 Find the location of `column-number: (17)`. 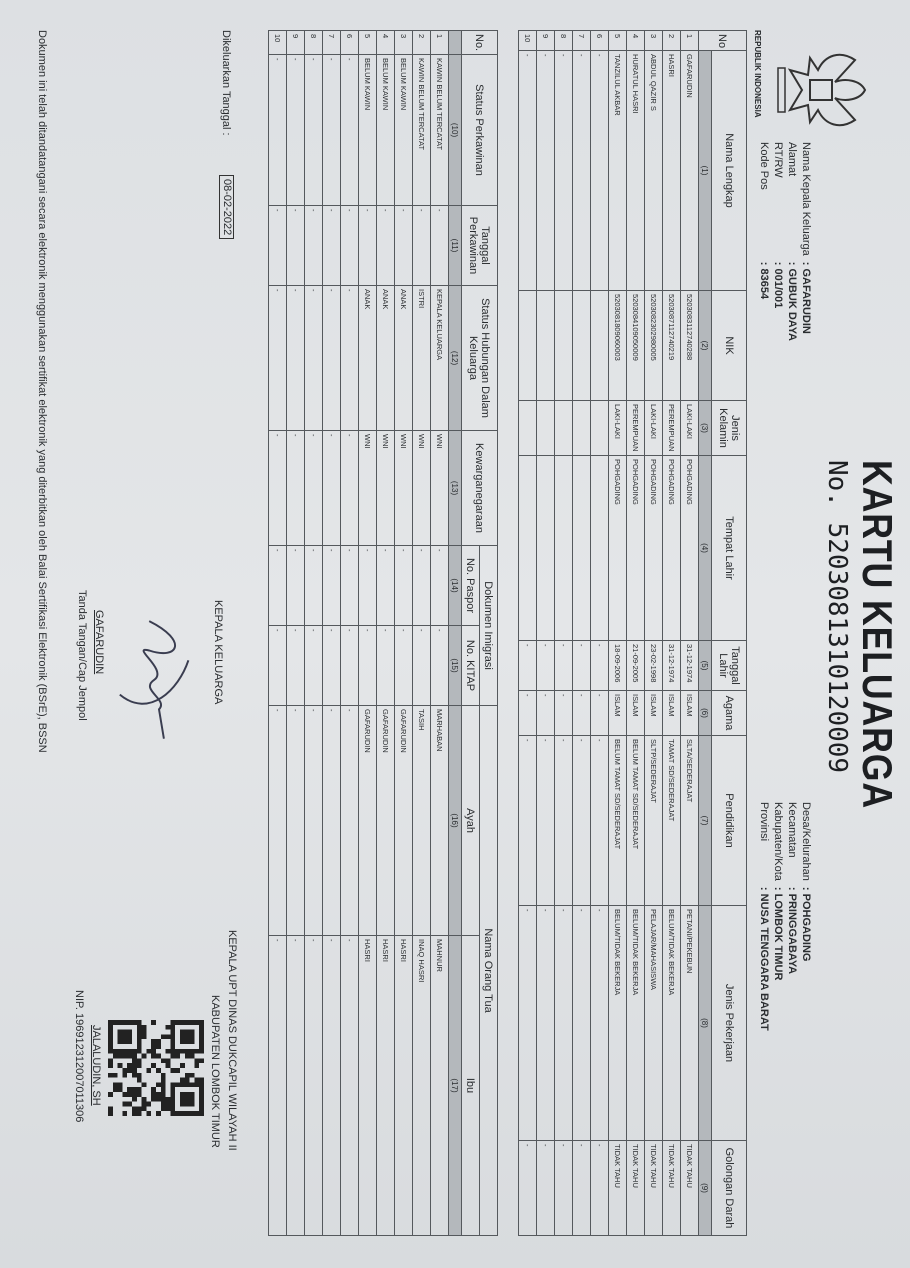

column-number: (17) is located at coordinates (455, 1085).